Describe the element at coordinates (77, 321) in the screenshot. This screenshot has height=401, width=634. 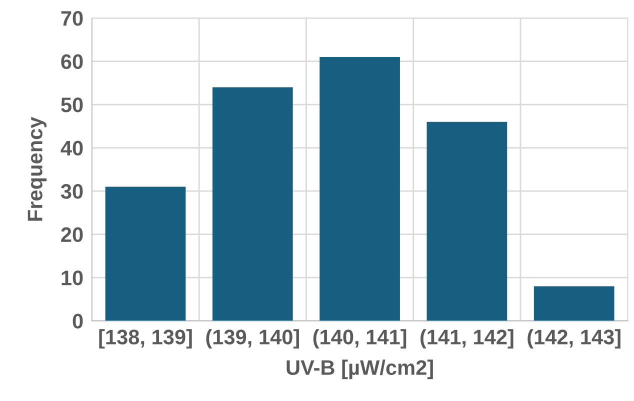
I see `y-tick-label: 0` at that location.